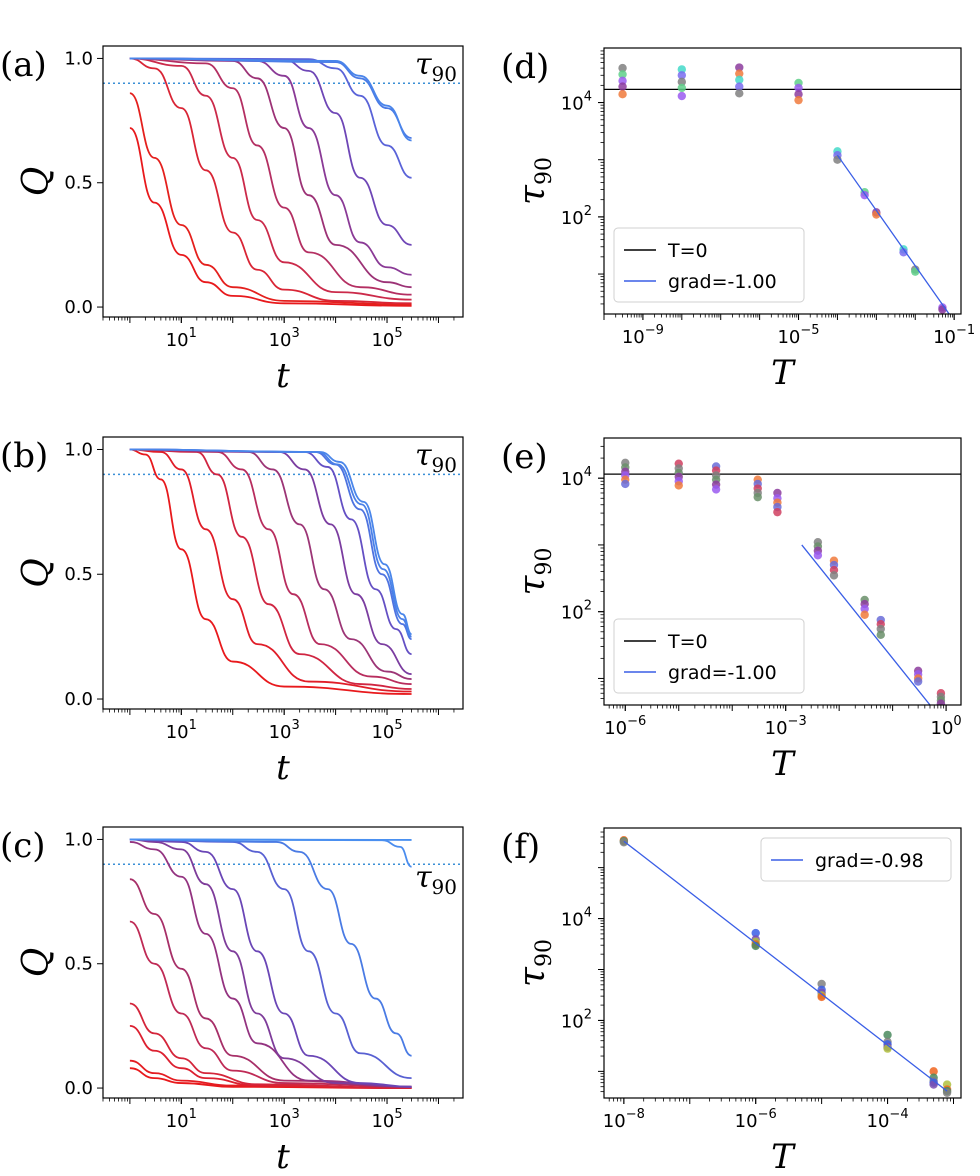 The height and width of the screenshot is (1176, 980). I want to click on legend-frame-d, so click(709, 265).